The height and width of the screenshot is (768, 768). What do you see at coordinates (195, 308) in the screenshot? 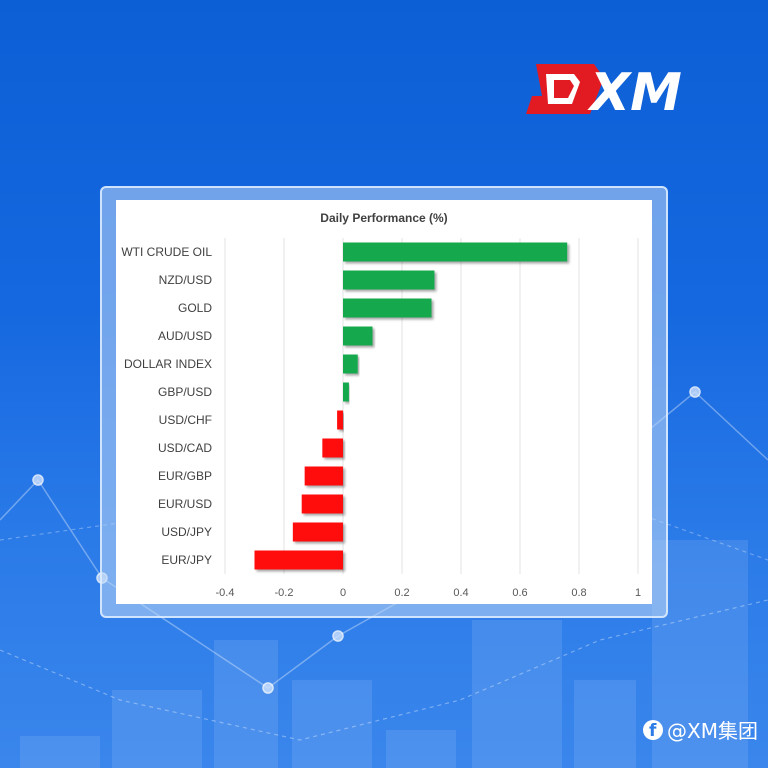
I see `category-label: GOLD` at bounding box center [195, 308].